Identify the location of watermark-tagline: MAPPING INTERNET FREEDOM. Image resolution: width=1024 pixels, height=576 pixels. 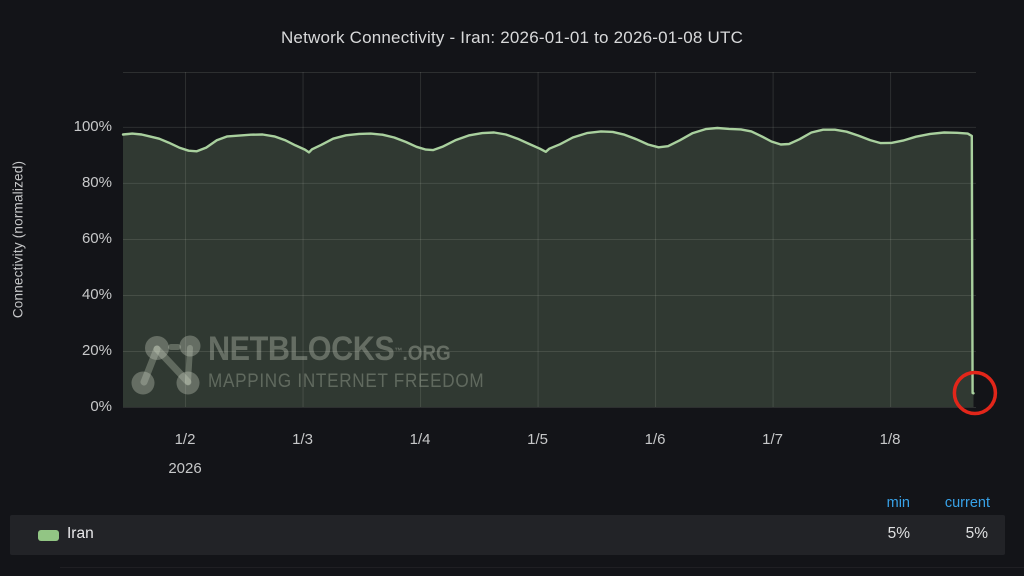
(346, 381).